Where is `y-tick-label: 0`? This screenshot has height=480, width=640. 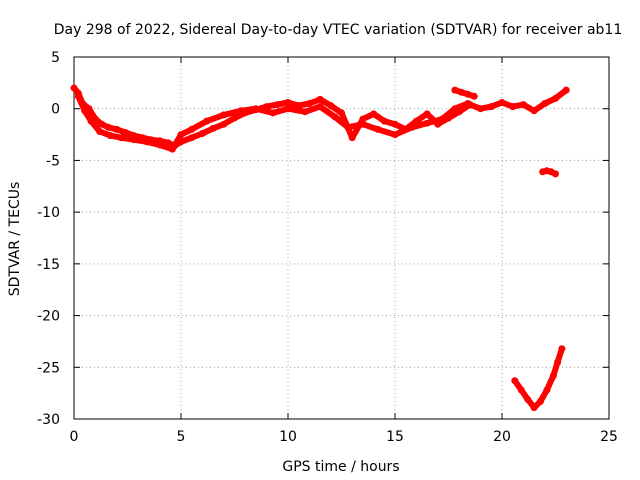 y-tick-label: 0 is located at coordinates (55, 110).